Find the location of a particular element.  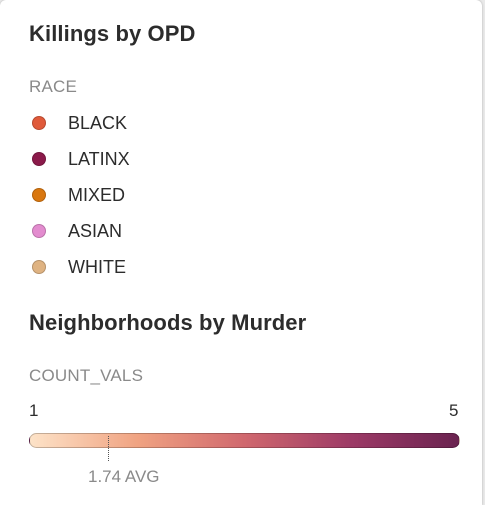

killings-legend-title: Killings by OPD is located at coordinates (112, 33).